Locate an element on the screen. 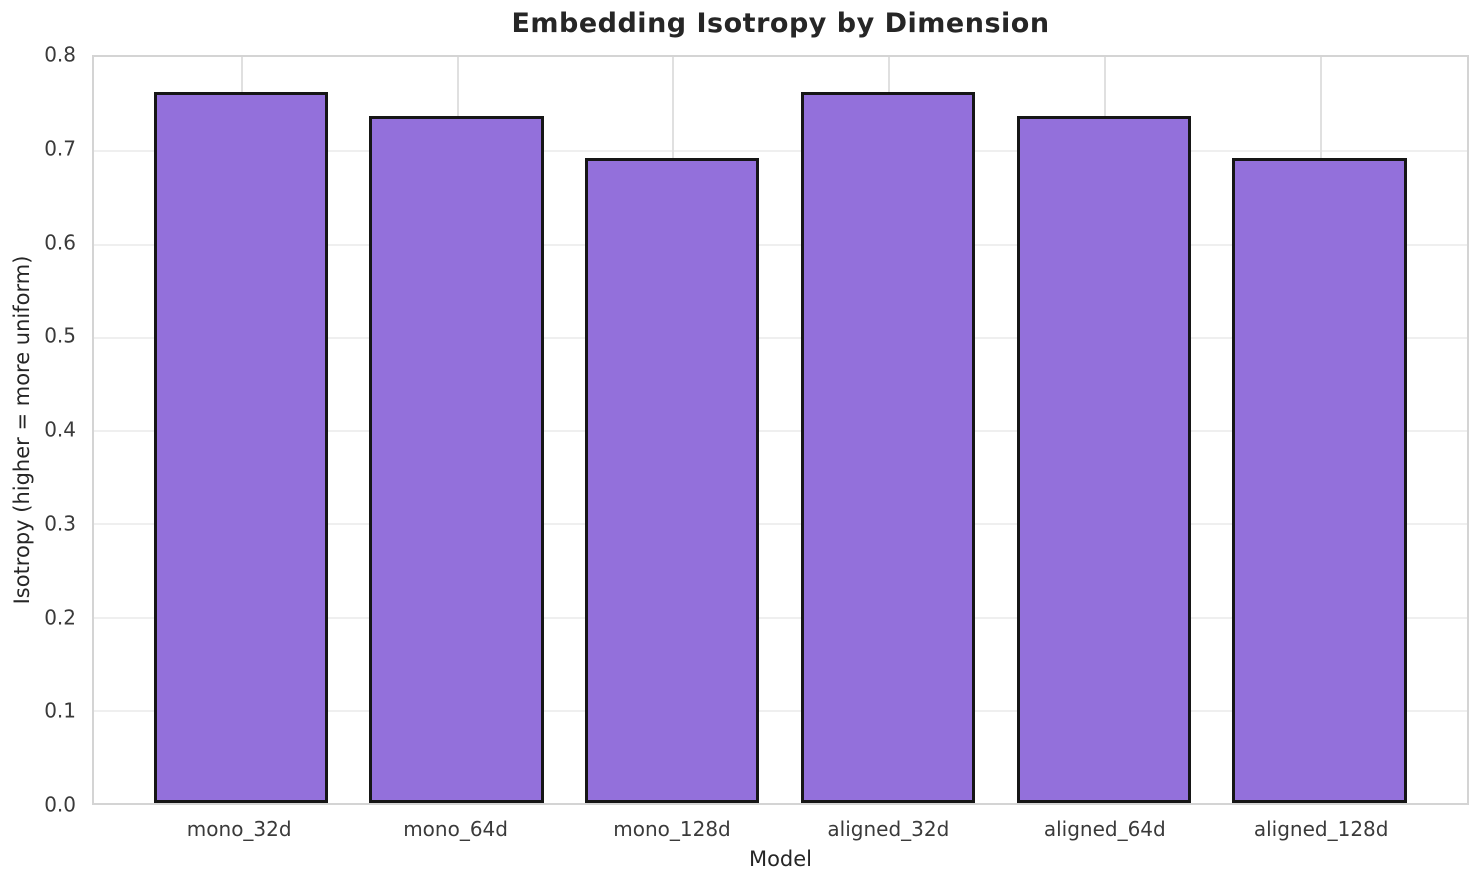  x-axis-label: Model is located at coordinates (780, 859).